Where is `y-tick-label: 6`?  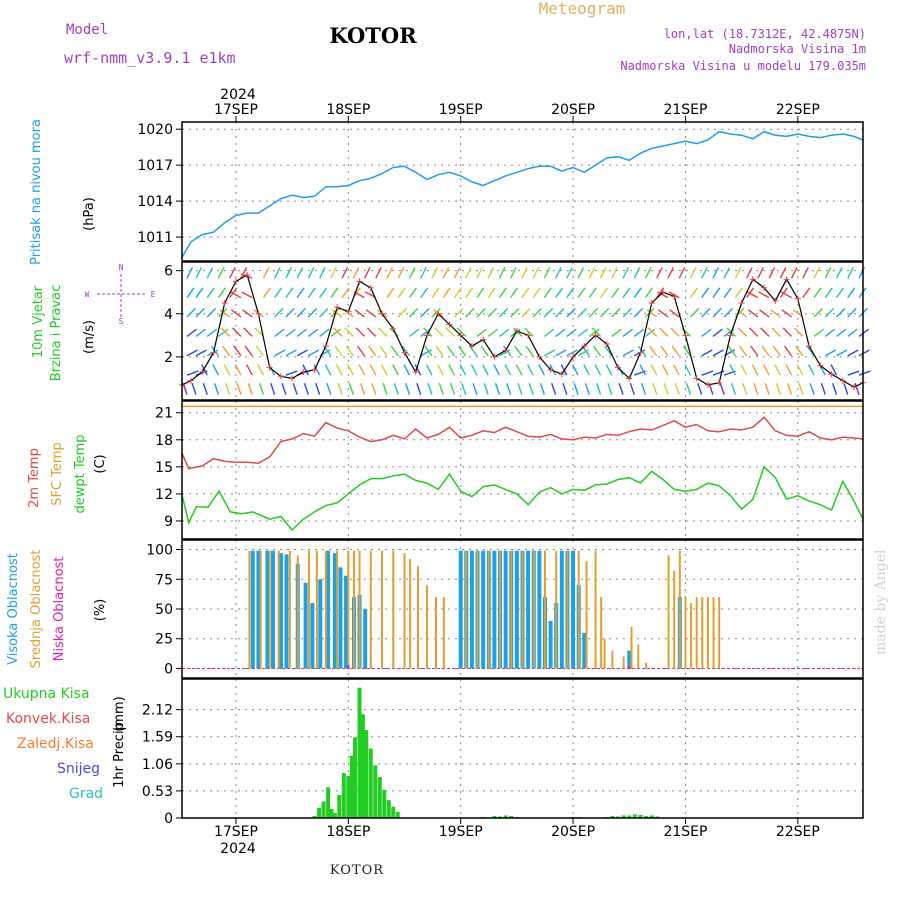 y-tick-label: 6 is located at coordinates (168, 272).